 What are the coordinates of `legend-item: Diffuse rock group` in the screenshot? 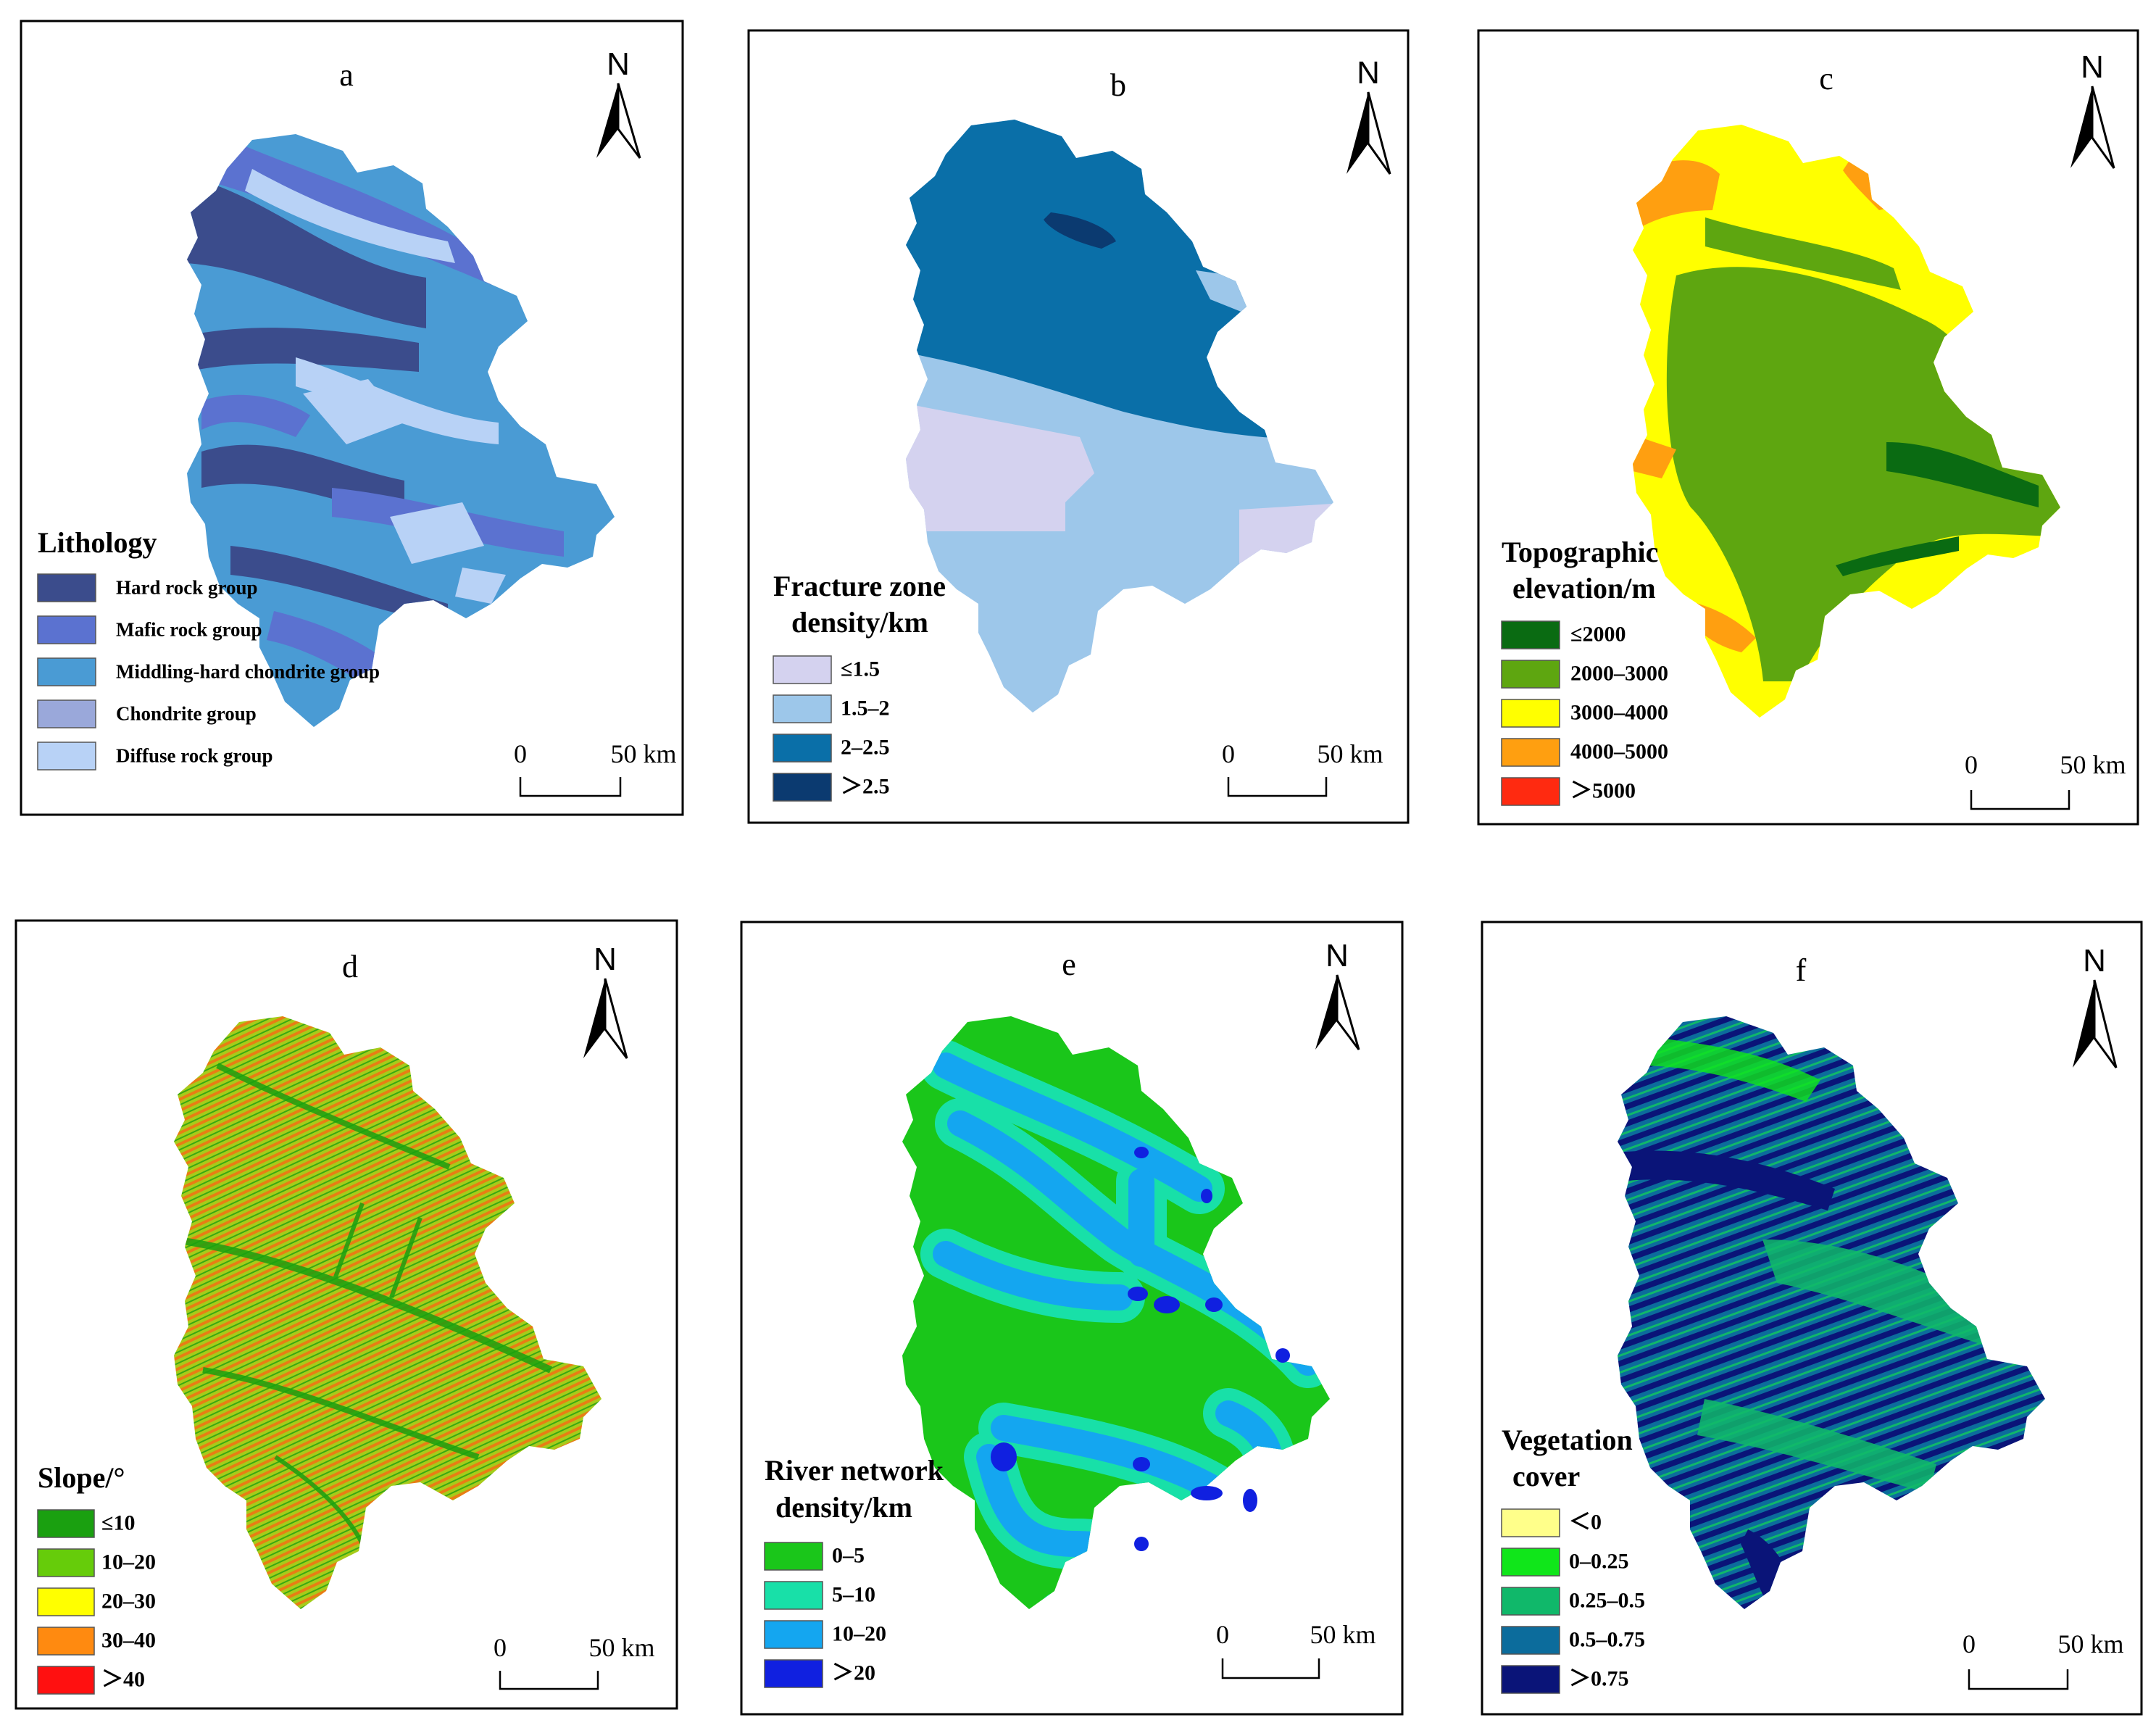 It's located at (155, 757).